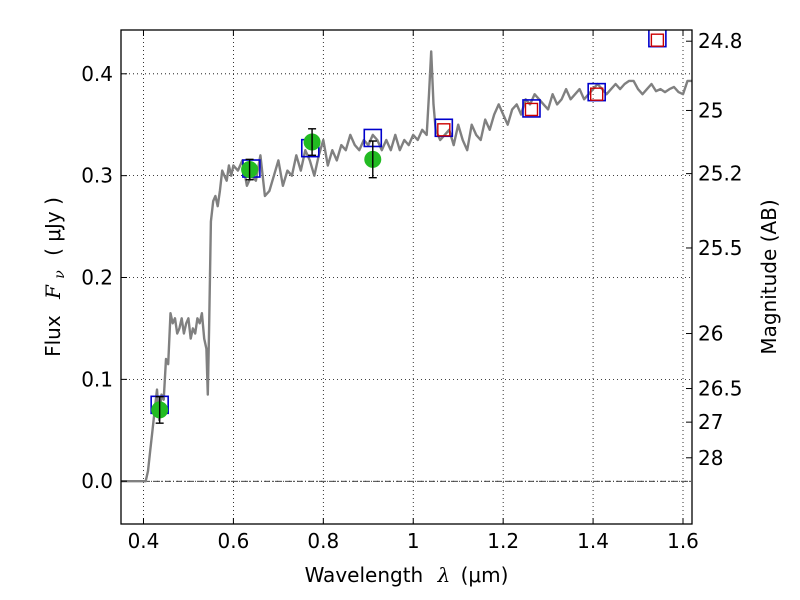 The width and height of the screenshot is (800, 600). I want to click on y-axis-left-label-subscript: ν, so click(60, 274).